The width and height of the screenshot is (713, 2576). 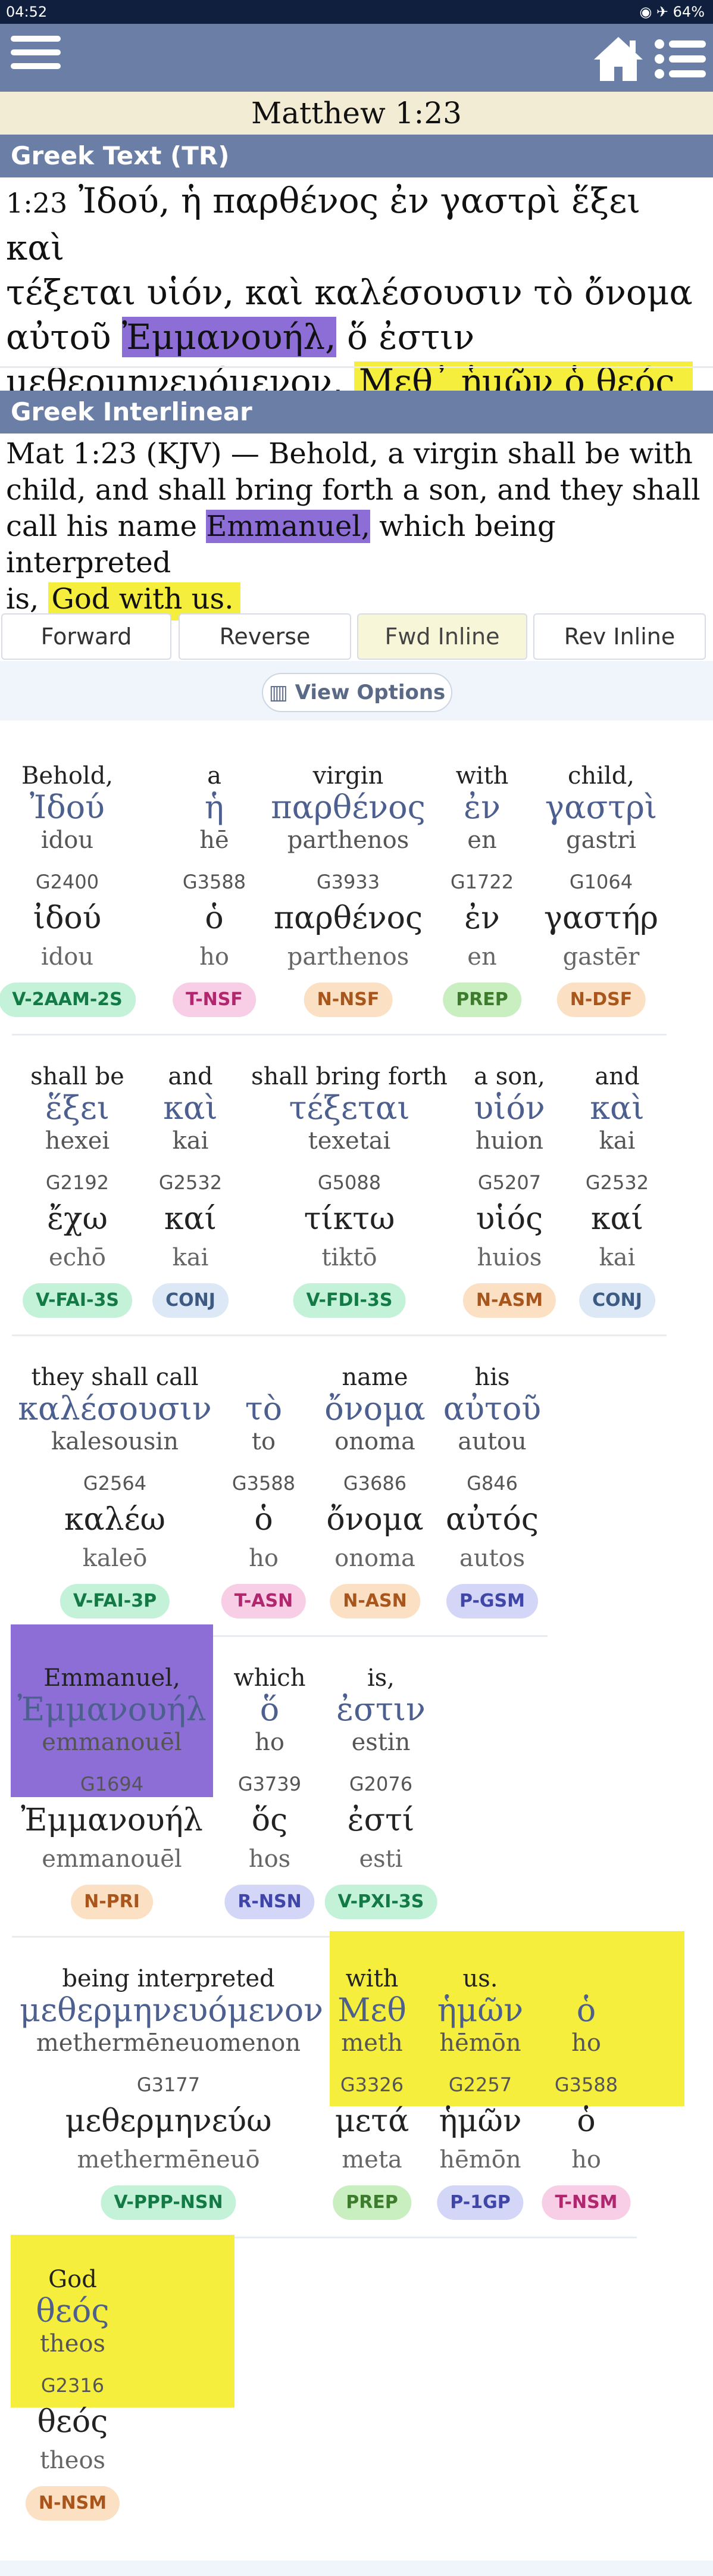 What do you see at coordinates (68, 902) in the screenshot?
I see `interlinear-word: Behold, Ἰδού idou G2400 ἰδού idou V-2AAM-2S` at bounding box center [68, 902].